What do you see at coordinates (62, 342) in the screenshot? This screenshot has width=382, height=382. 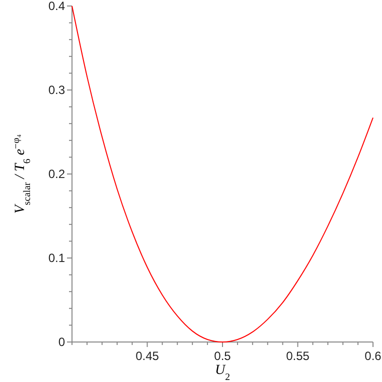 I see `y-tick-label: 0` at bounding box center [62, 342].